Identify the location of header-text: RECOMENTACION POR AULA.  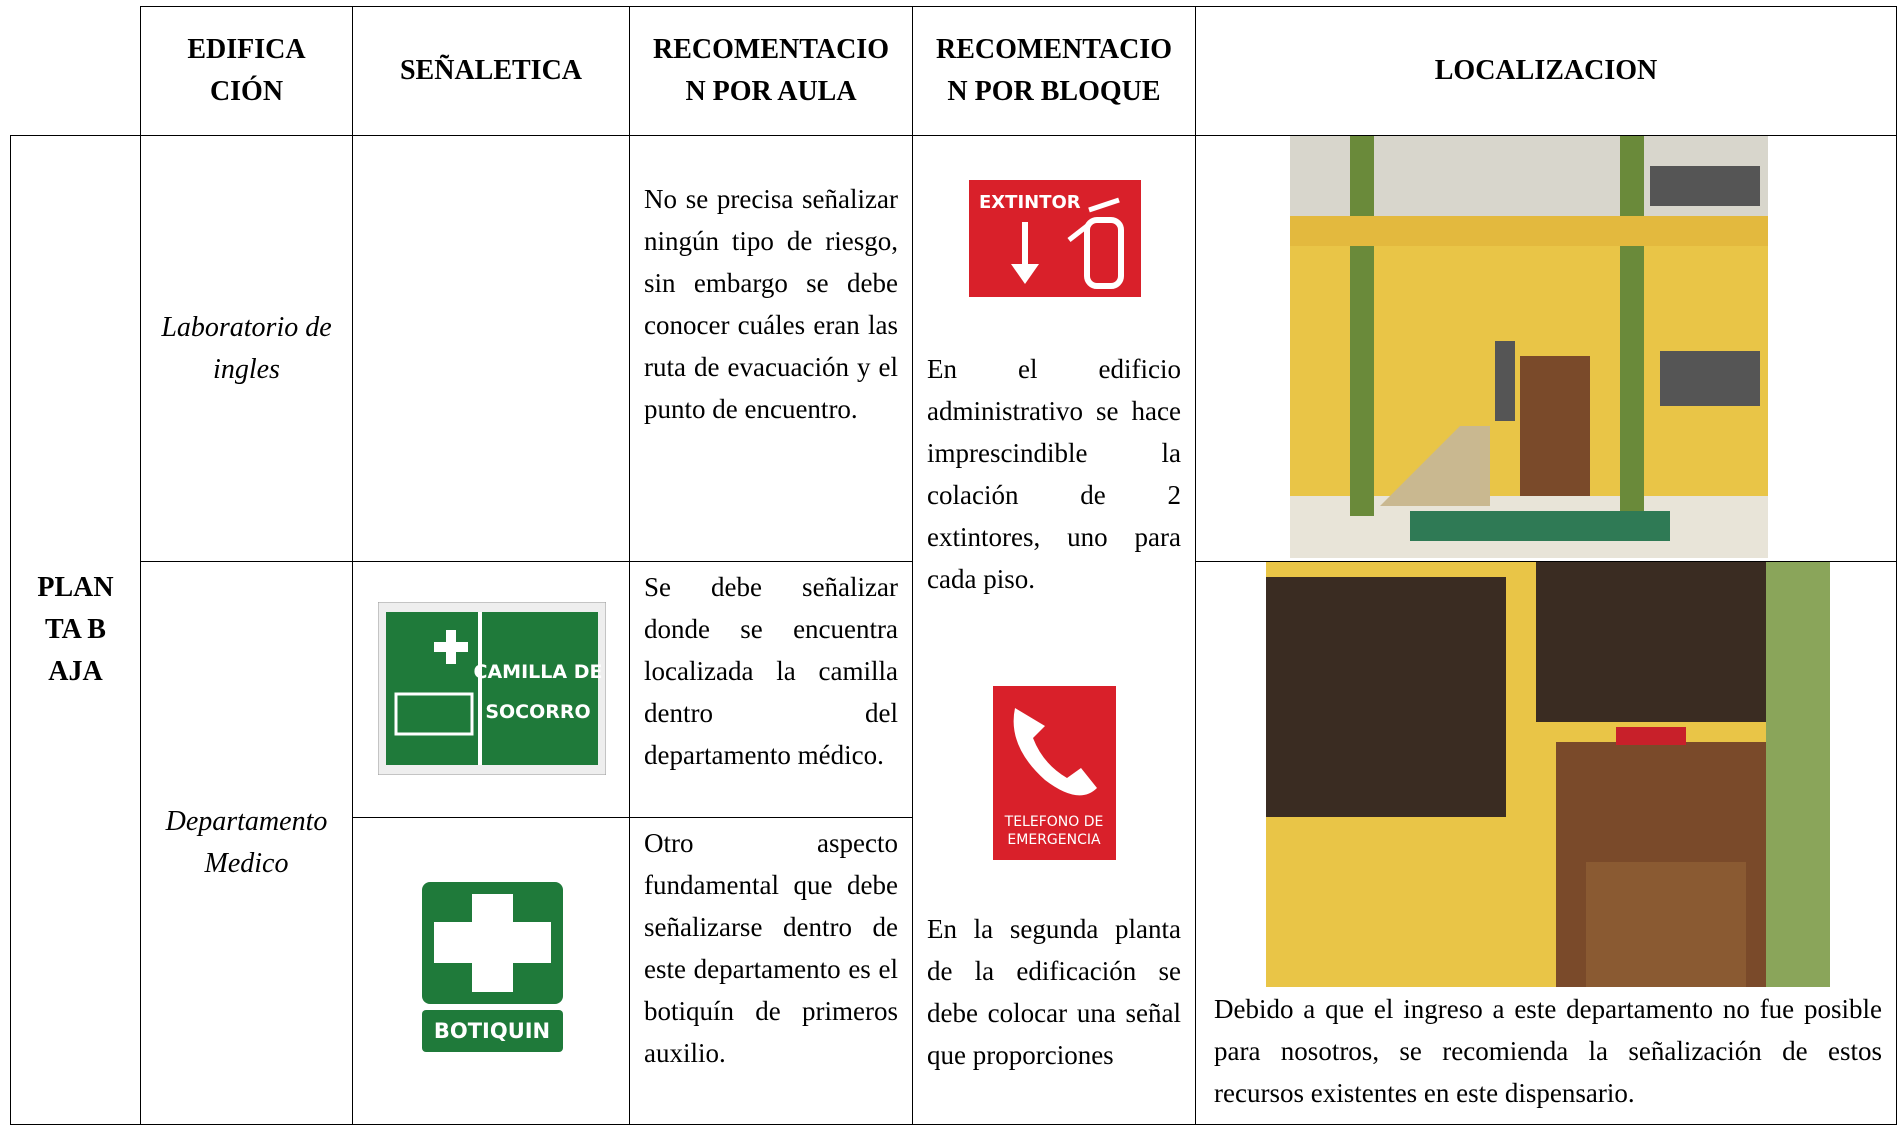
(771, 70).